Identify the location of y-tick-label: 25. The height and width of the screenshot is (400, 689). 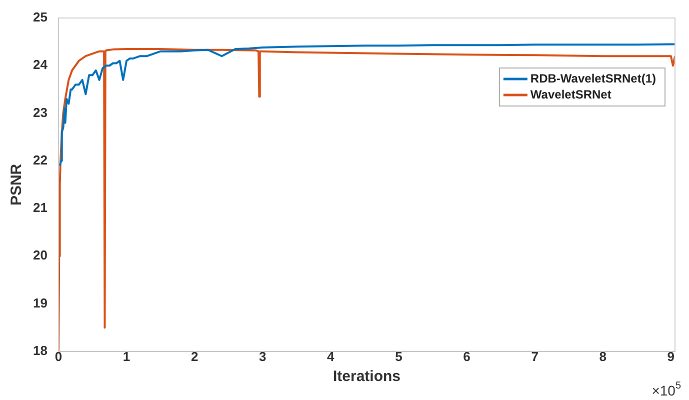
(40, 17).